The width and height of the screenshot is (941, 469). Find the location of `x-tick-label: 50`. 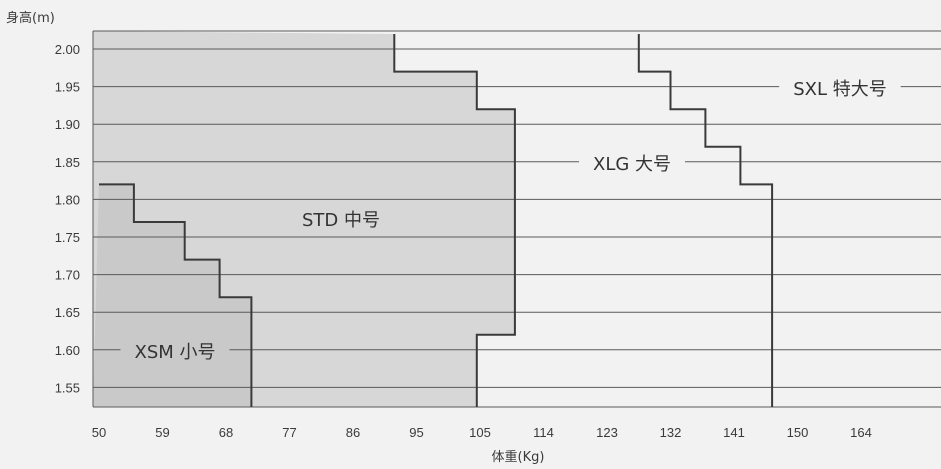

x-tick-label: 50 is located at coordinates (99, 432).